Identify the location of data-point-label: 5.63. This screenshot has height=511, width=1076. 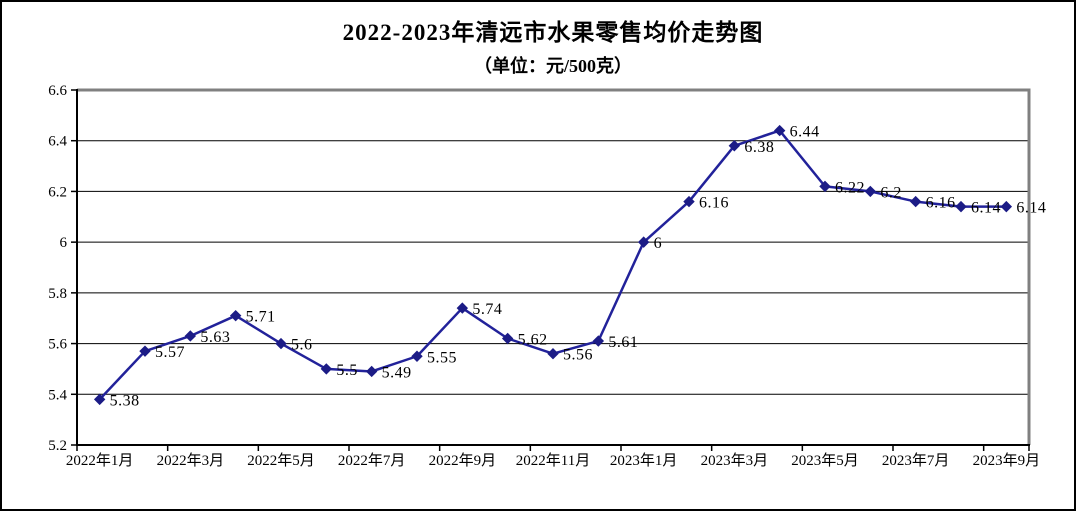
(215, 337).